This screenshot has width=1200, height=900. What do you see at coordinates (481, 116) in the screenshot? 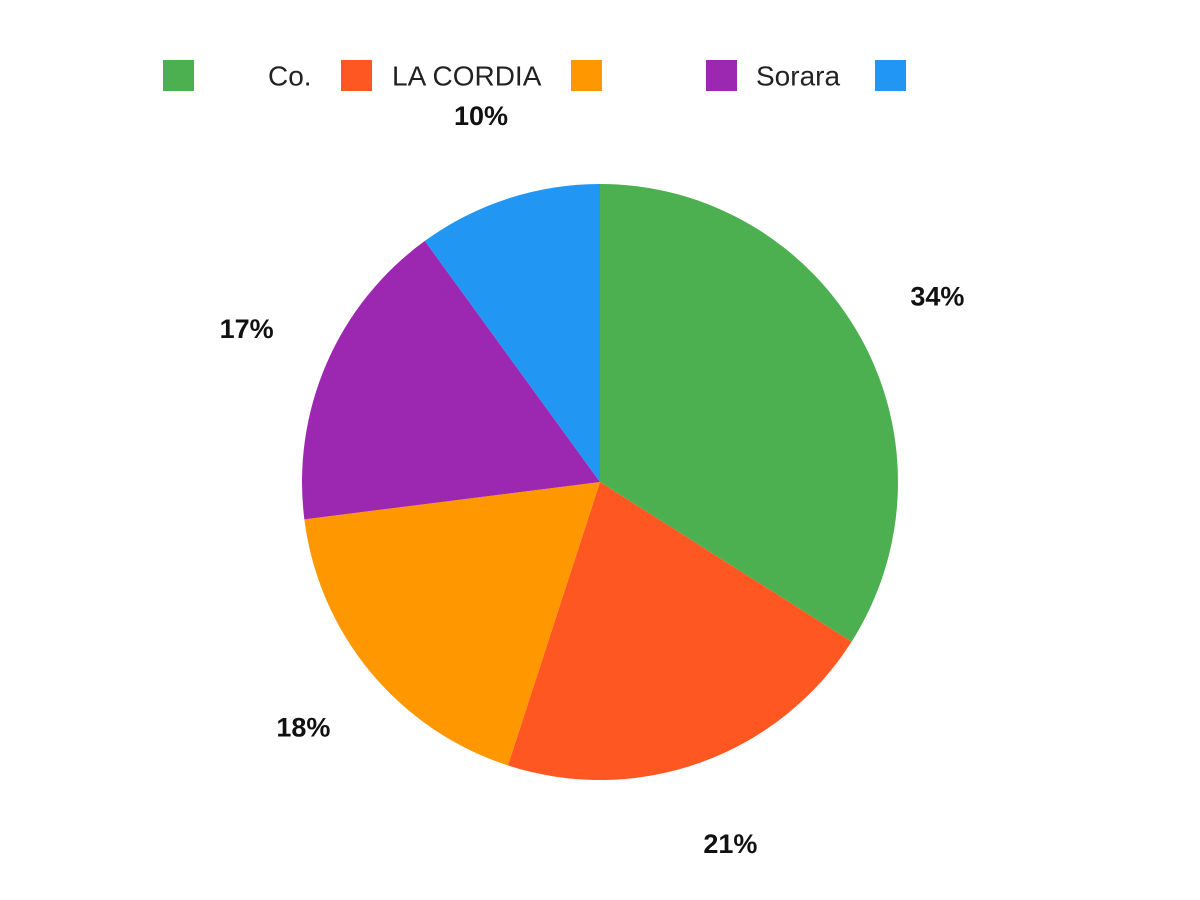
I see `slice-label-5: 10%` at bounding box center [481, 116].